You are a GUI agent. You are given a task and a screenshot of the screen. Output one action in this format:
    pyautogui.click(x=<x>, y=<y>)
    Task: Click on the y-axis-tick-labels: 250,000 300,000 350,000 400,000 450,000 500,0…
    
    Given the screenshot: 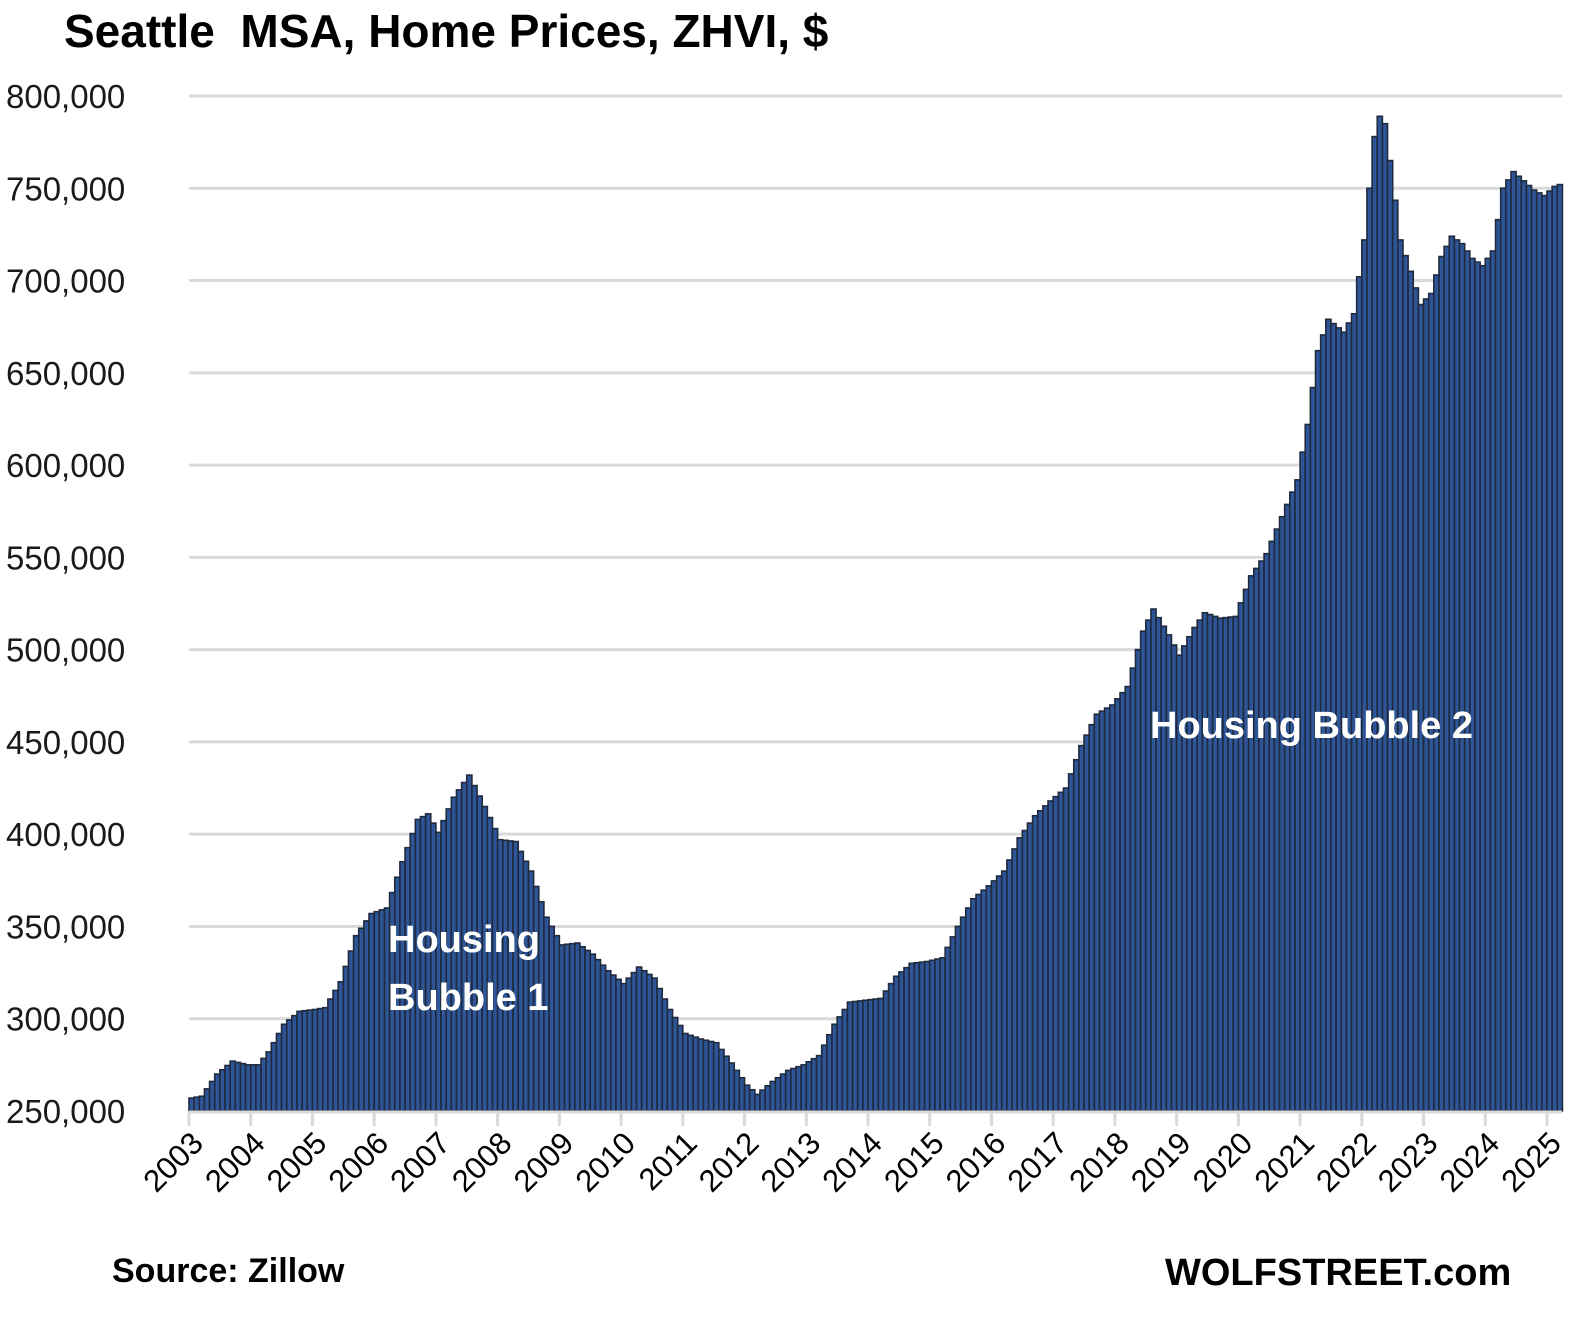 What is the action you would take?
    pyautogui.click(x=65, y=604)
    